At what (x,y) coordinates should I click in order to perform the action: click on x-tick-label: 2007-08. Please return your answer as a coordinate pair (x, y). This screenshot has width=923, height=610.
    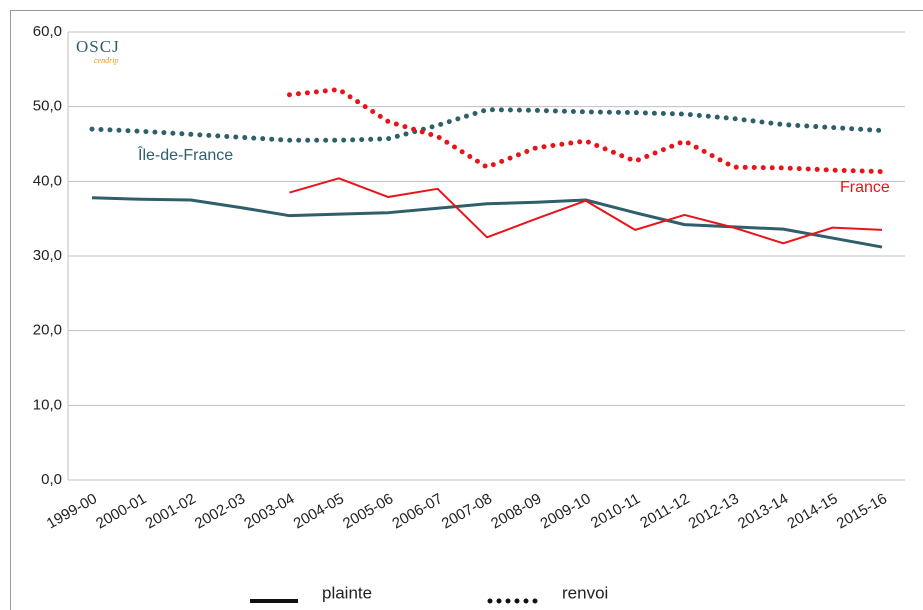
    Looking at the image, I should click on (467, 511).